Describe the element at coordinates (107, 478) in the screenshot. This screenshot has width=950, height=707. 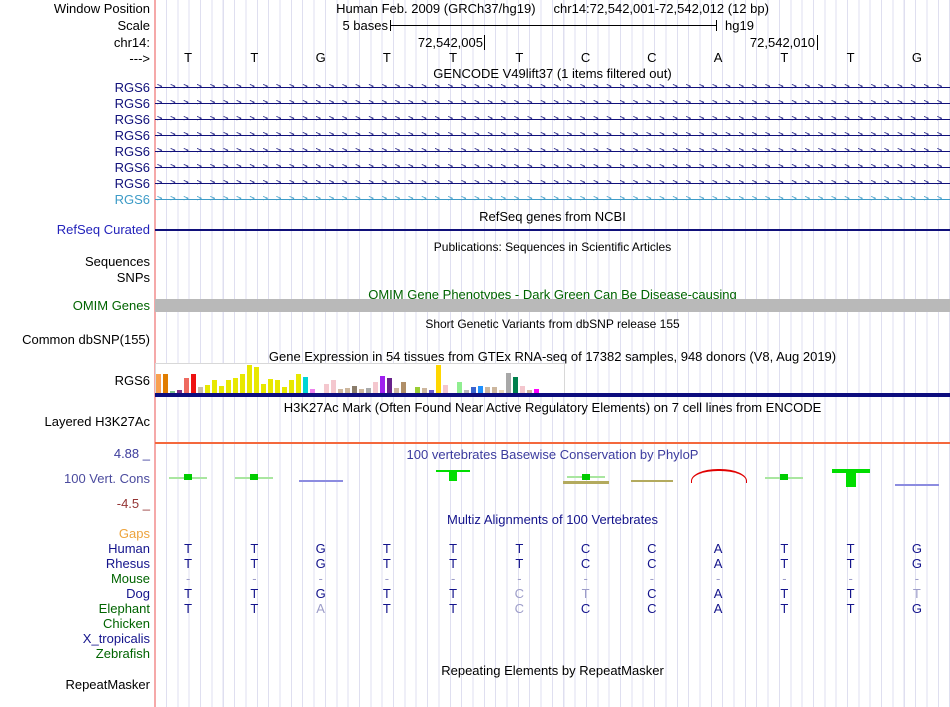
I see `conservation-label: 100 Vert. Cons` at that location.